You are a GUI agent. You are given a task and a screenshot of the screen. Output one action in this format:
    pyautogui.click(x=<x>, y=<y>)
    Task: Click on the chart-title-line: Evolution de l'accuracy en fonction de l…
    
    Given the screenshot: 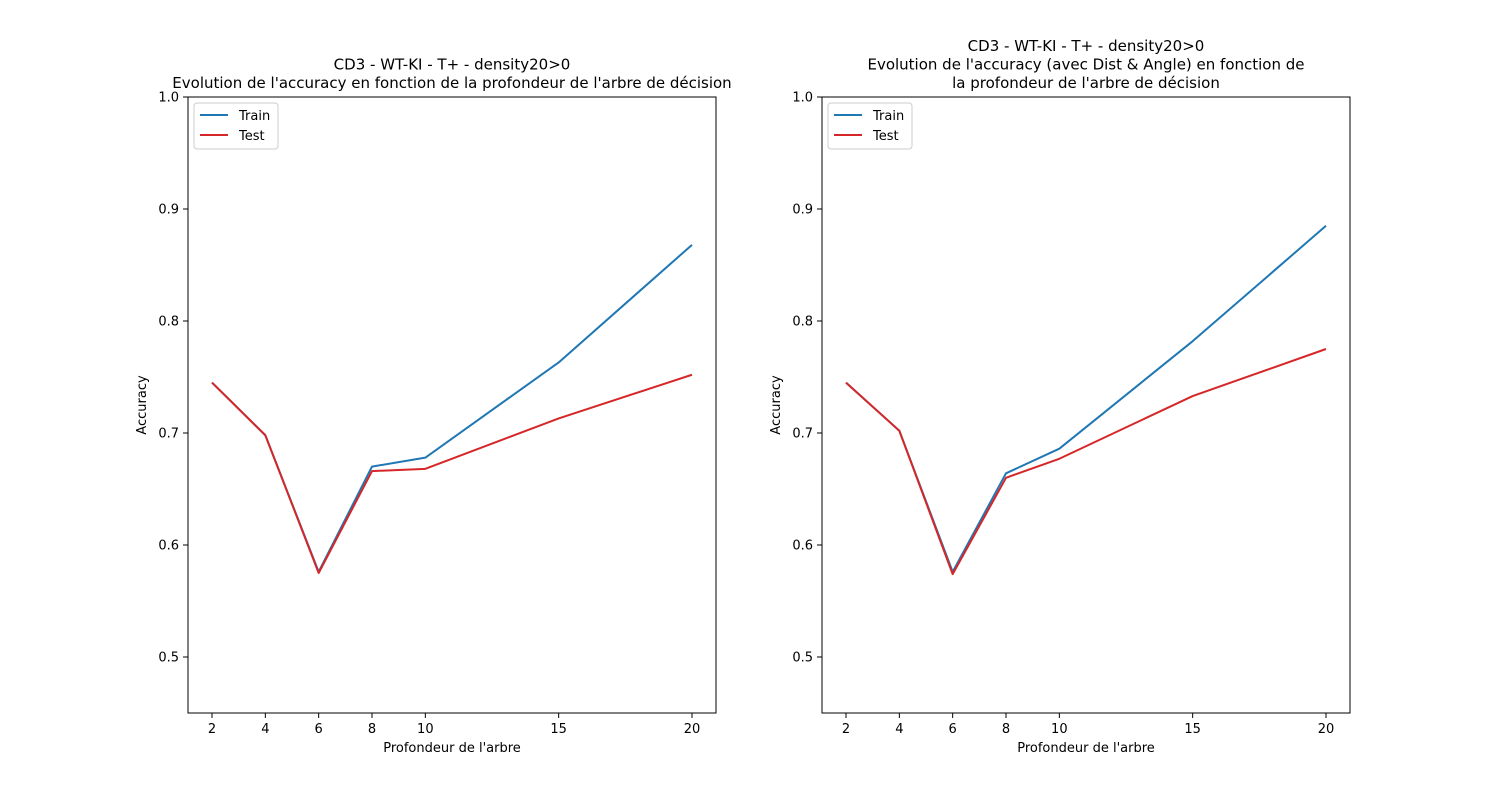 What is the action you would take?
    pyautogui.click(x=451, y=83)
    